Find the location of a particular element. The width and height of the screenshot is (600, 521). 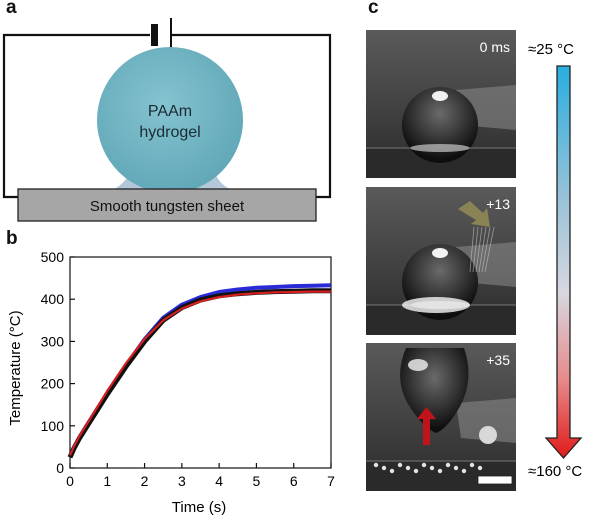

frame-time-label: +35 is located at coordinates (498, 360).